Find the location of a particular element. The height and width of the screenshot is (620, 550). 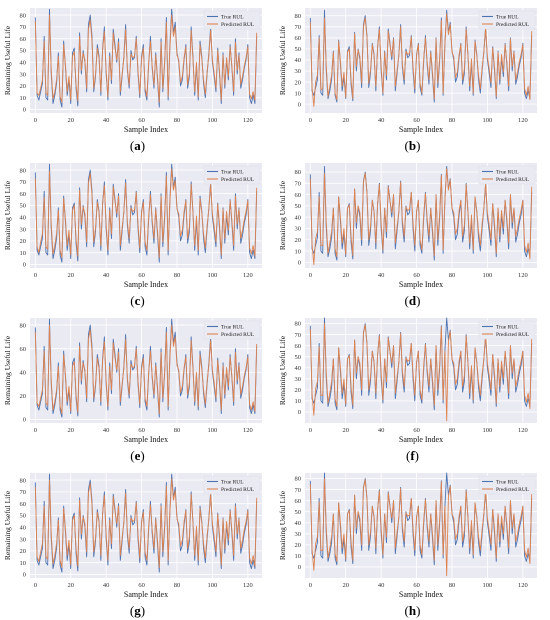

panel-caption-d: (d) is located at coordinates (412, 301).